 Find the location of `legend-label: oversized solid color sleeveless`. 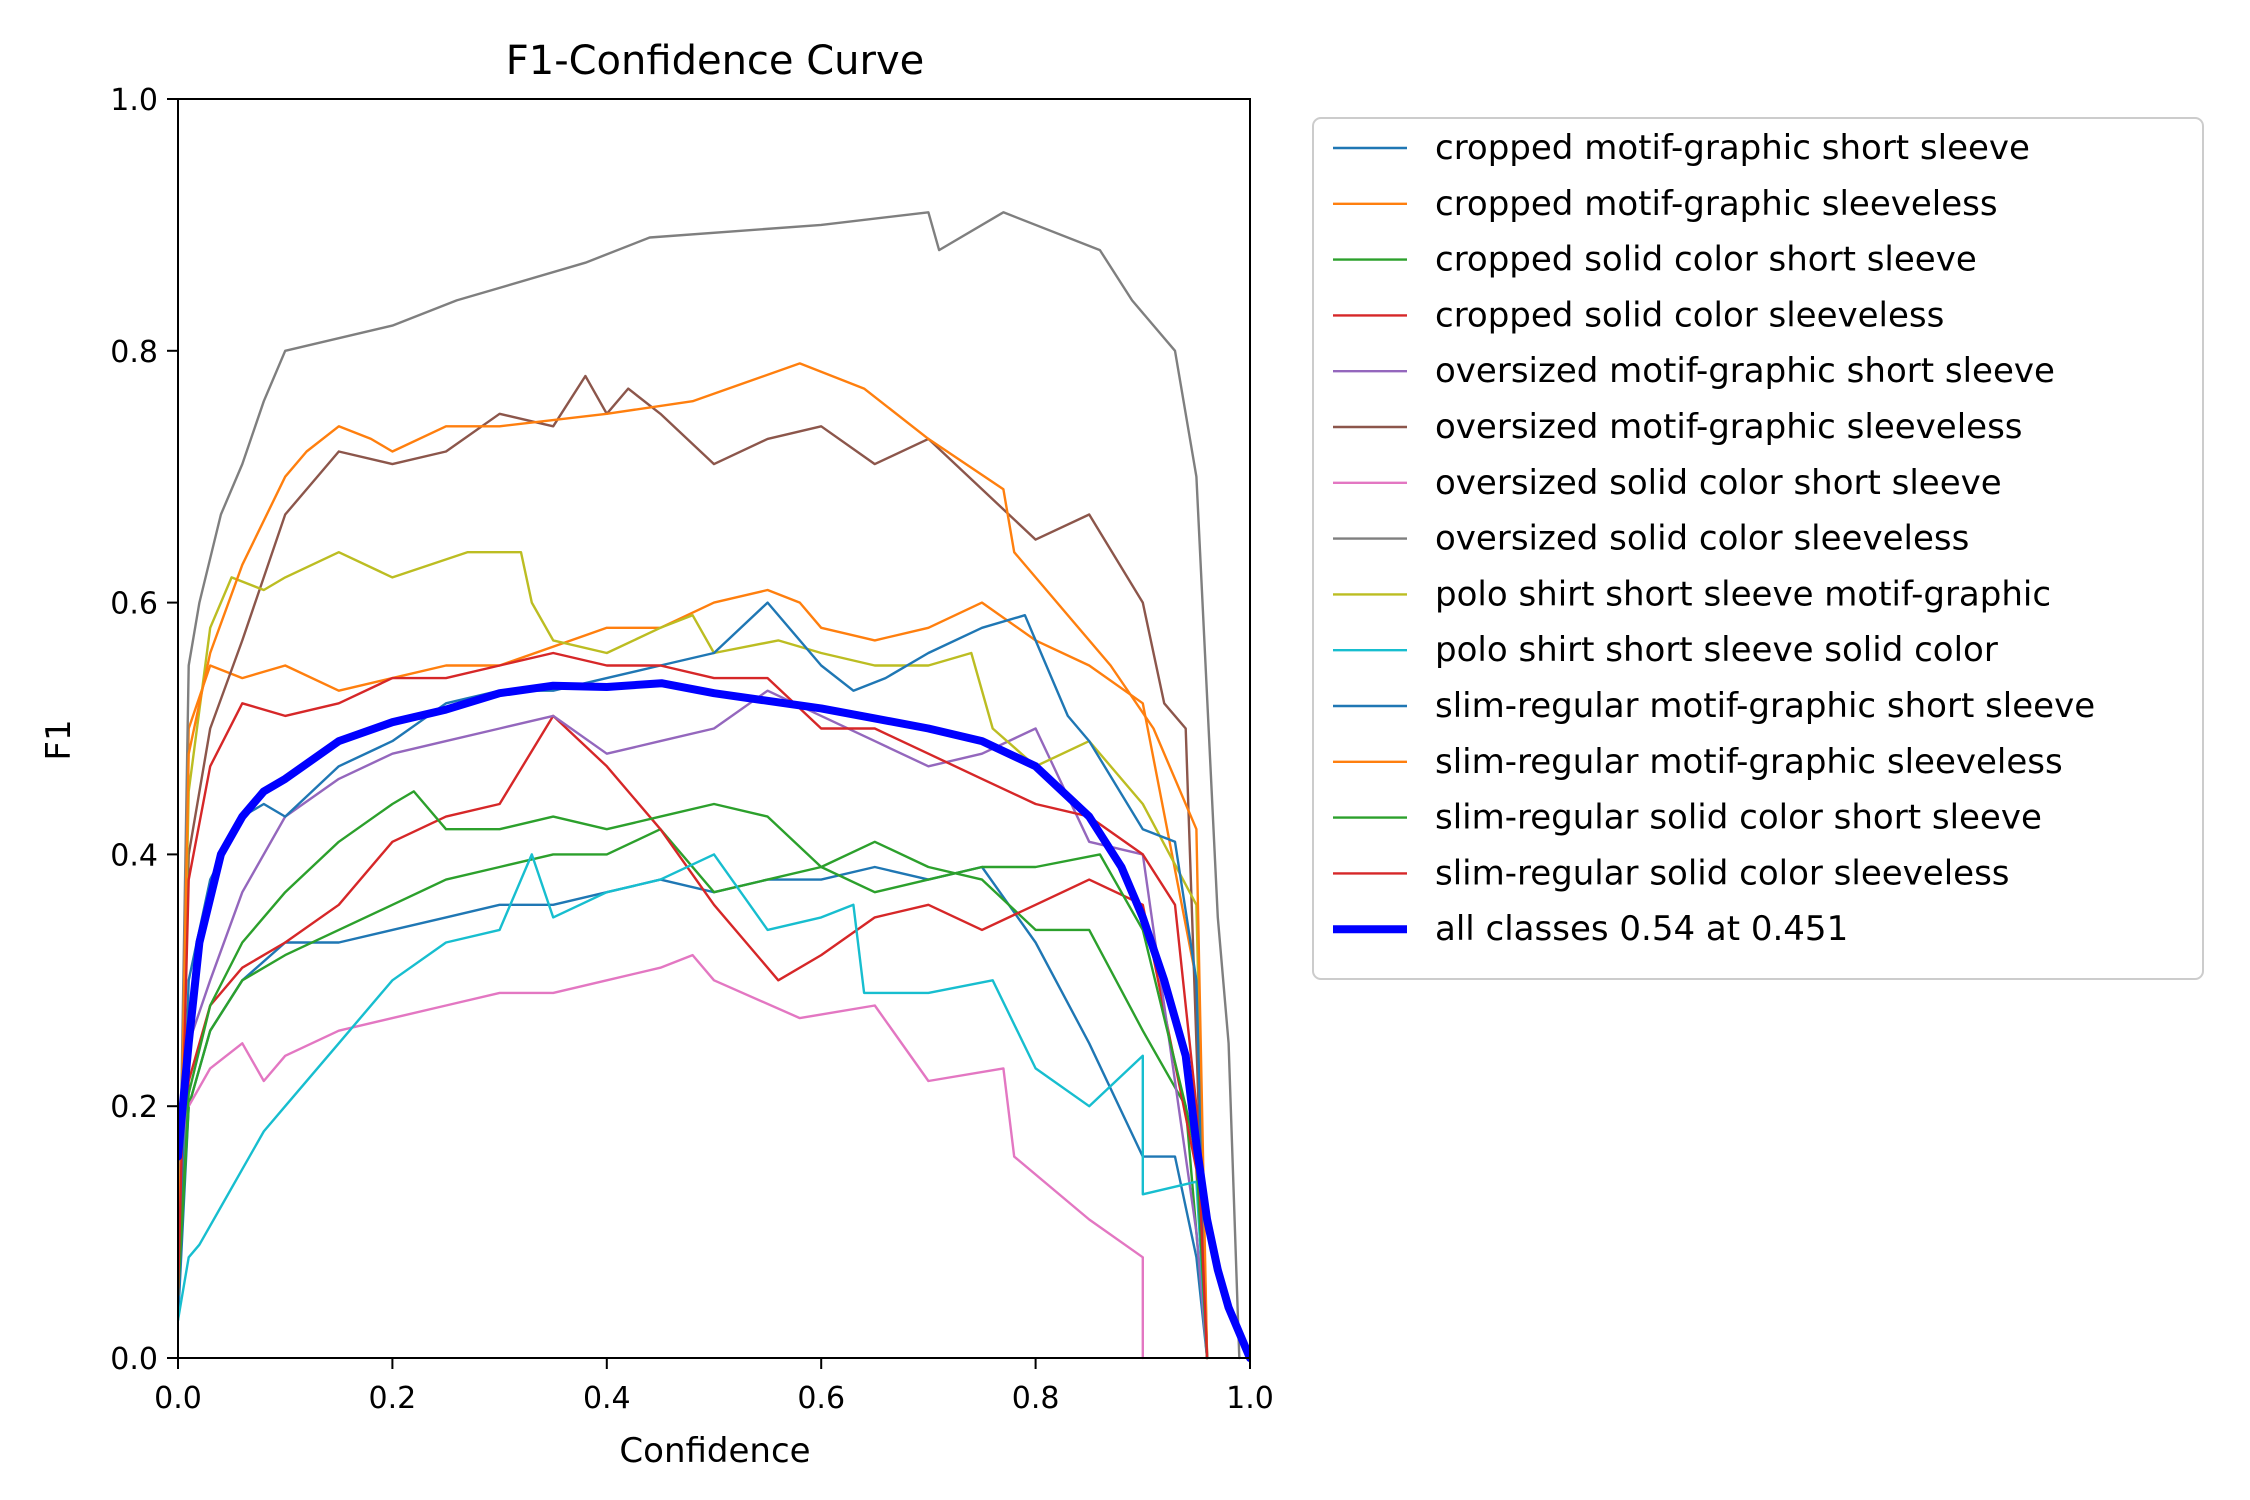

legend-label: oversized solid color sleeveless is located at coordinates (1702, 539).